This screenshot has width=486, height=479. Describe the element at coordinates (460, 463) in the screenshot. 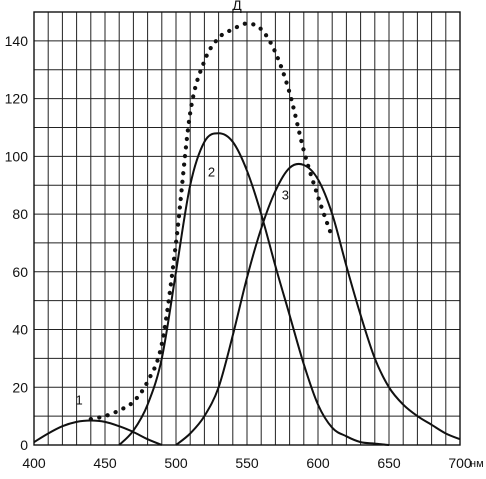

I see `x-tick-label: 700` at that location.